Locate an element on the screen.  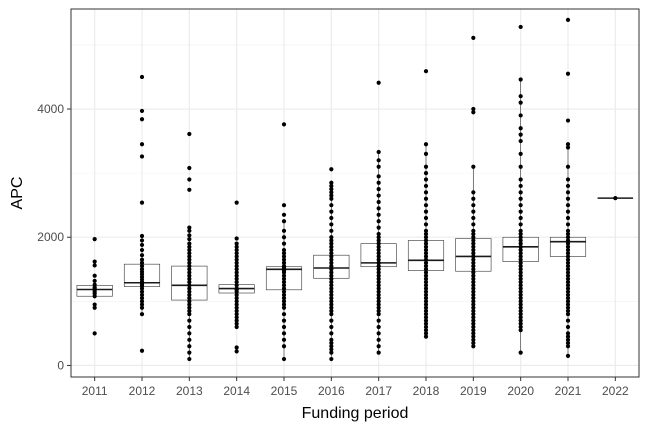
x-tick-label: 2017 is located at coordinates (378, 391).